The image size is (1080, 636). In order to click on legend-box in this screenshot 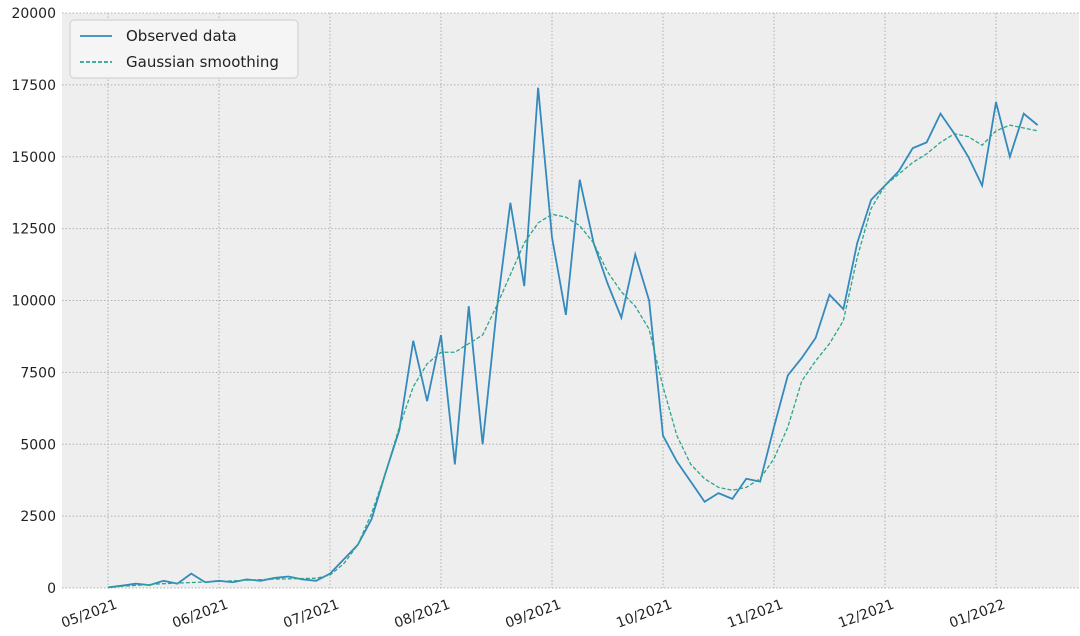, I will do `click(184, 49)`.